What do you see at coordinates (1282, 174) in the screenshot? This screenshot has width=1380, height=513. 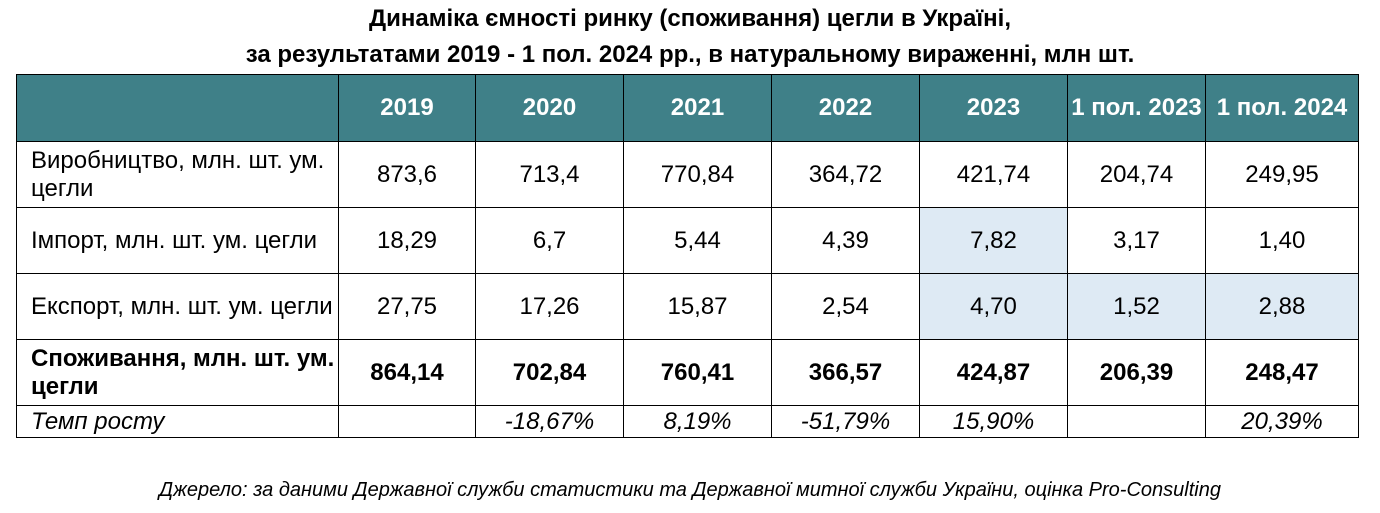 I see `table-cell: 249,95` at bounding box center [1282, 174].